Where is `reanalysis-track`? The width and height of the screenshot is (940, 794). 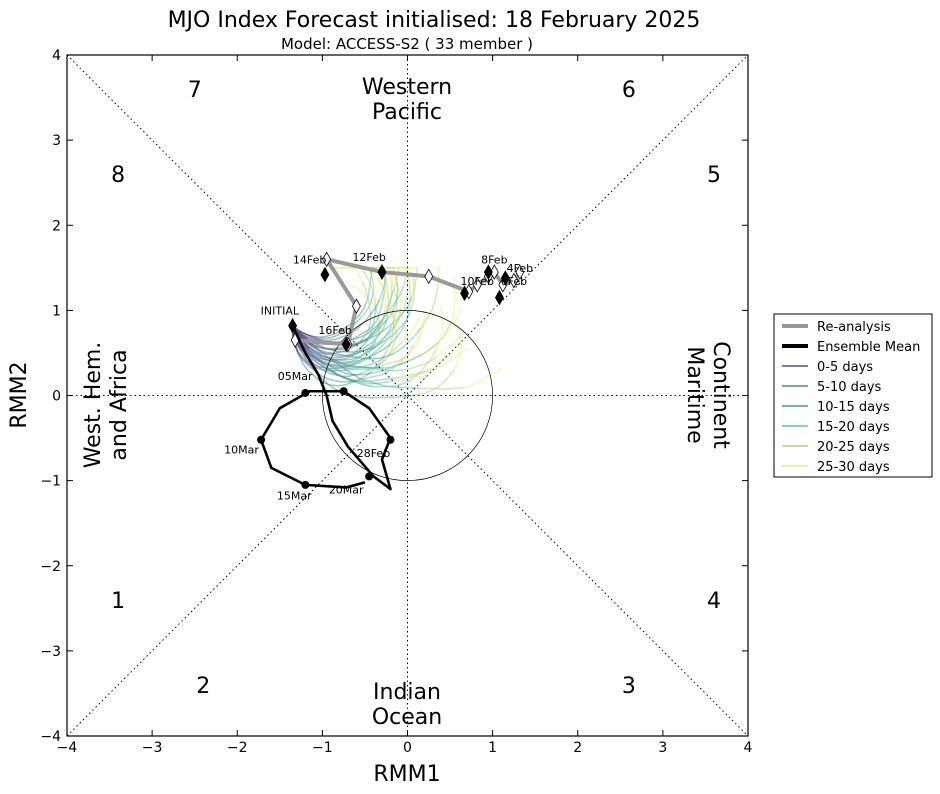 reanalysis-track is located at coordinates (406, 302).